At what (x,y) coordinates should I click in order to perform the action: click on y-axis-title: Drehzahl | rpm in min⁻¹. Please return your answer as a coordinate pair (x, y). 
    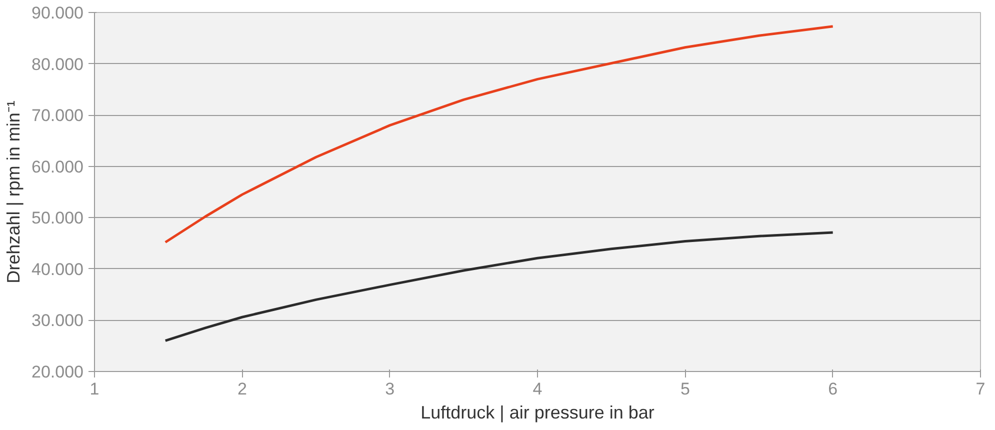
    Looking at the image, I should click on (14, 192).